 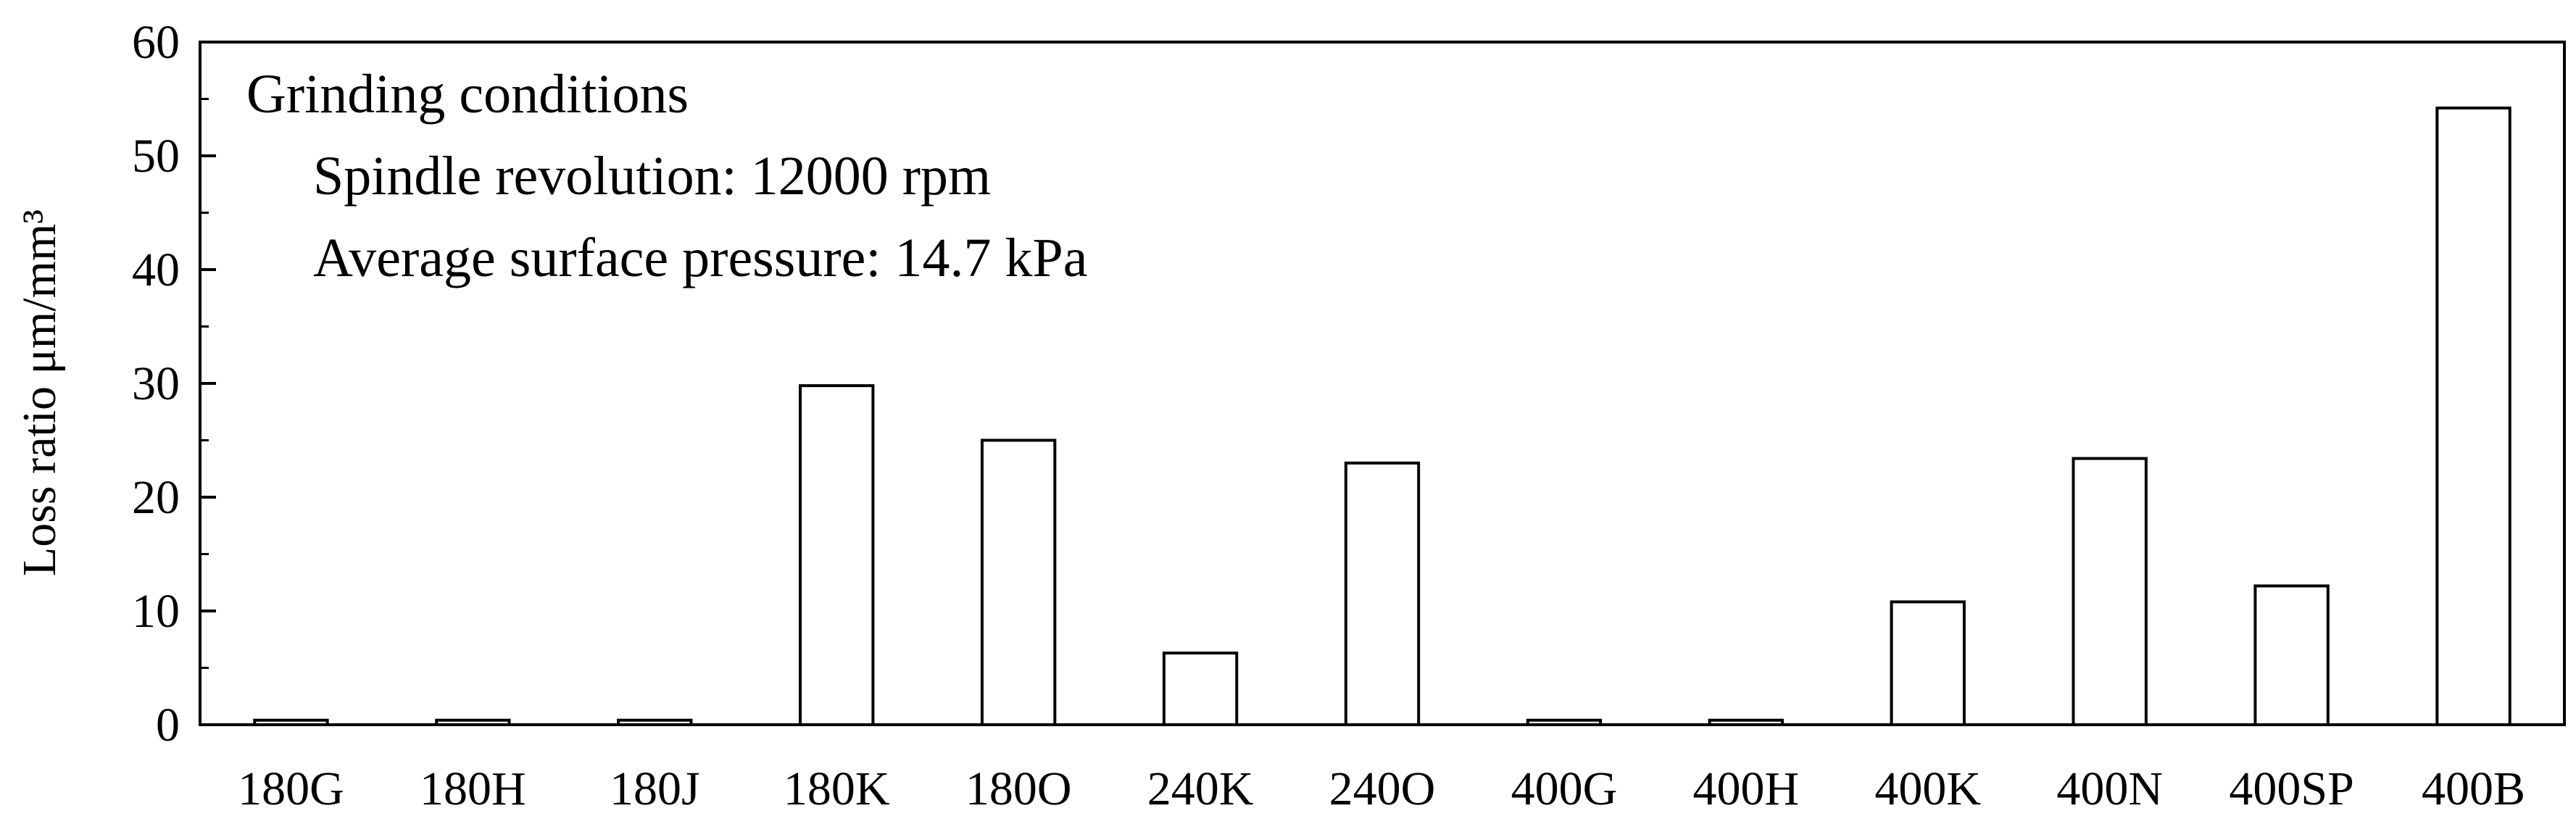 I want to click on annotation-line-spindle: Spindle revolution: 12000 rpm, so click(x=652, y=176).